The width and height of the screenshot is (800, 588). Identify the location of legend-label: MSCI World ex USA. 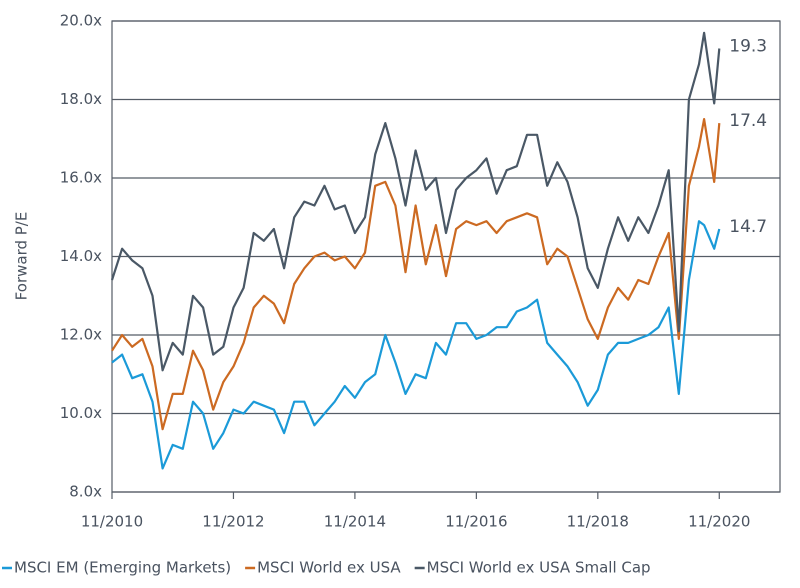
(329, 568).